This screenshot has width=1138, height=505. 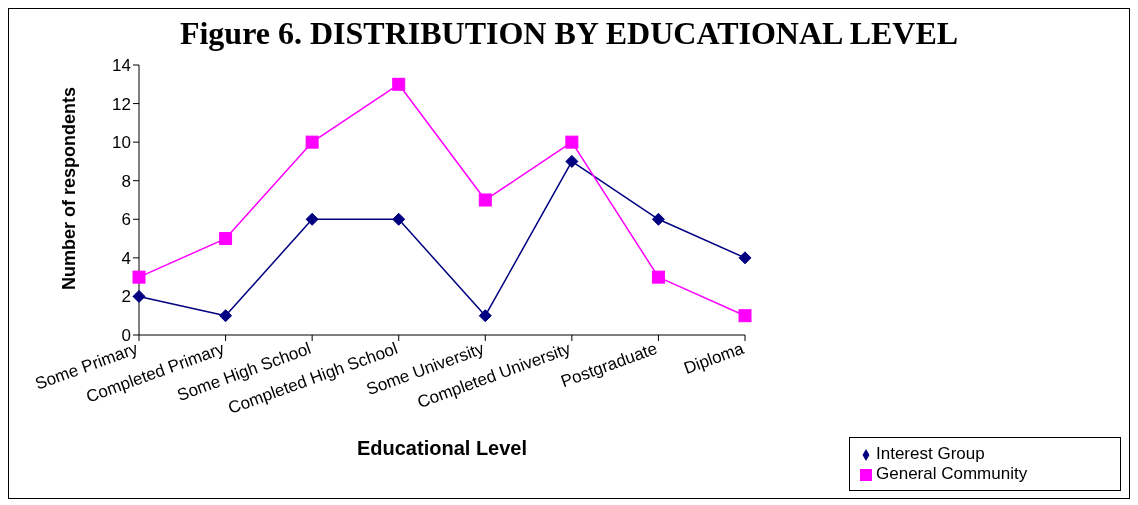 What do you see at coordinates (121, 143) in the screenshot?
I see `y-tick-label: 10` at bounding box center [121, 143].